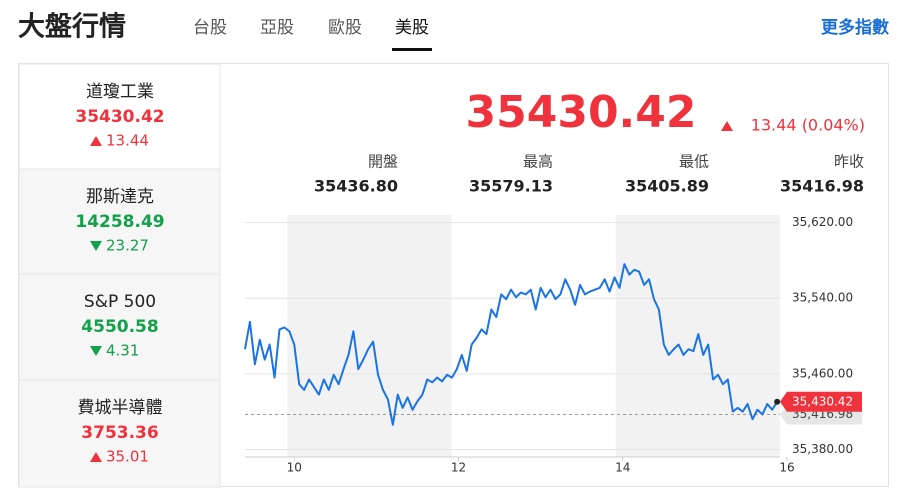 The width and height of the screenshot is (901, 489). I want to click on index-price: 3753.36, so click(119, 433).